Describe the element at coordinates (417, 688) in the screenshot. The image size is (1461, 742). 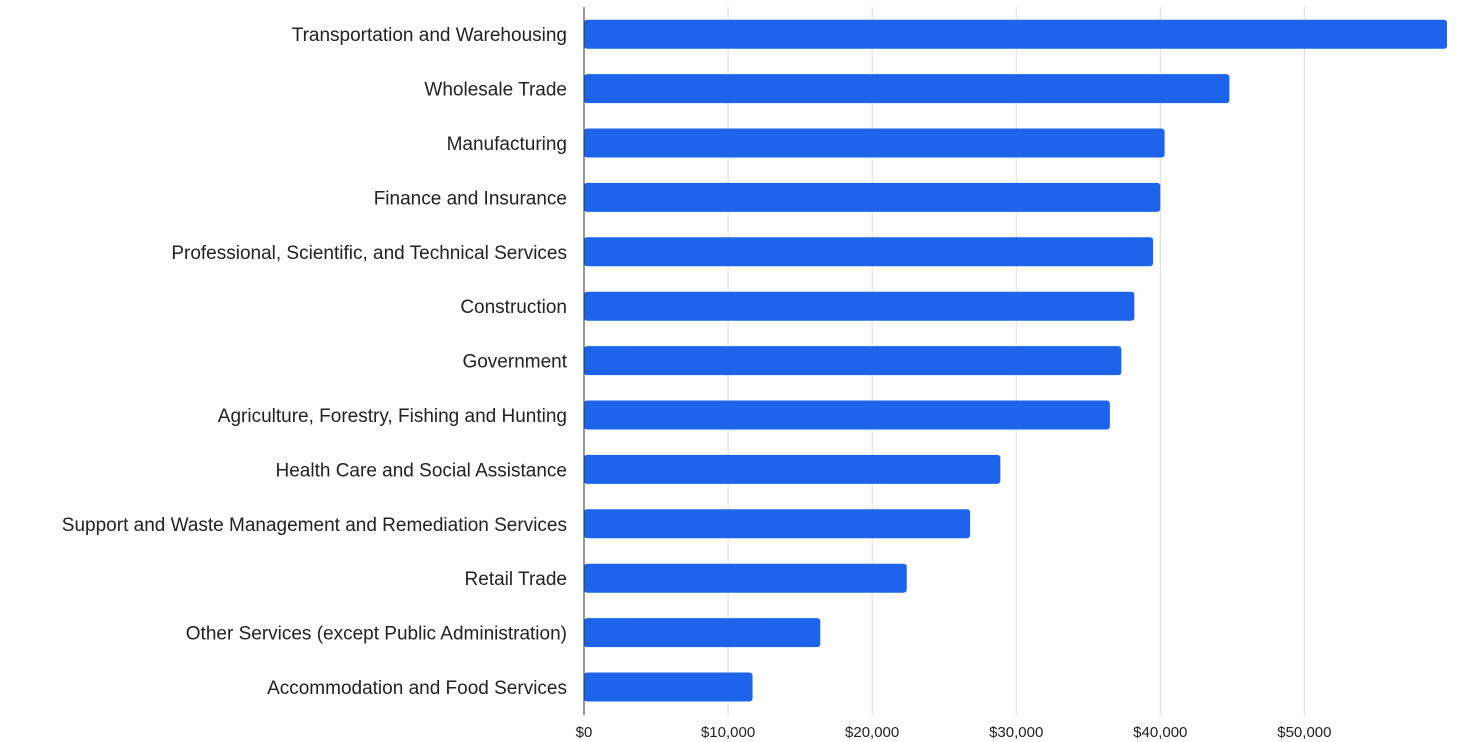
I see `category-label: Accommodation and Food Services` at that location.